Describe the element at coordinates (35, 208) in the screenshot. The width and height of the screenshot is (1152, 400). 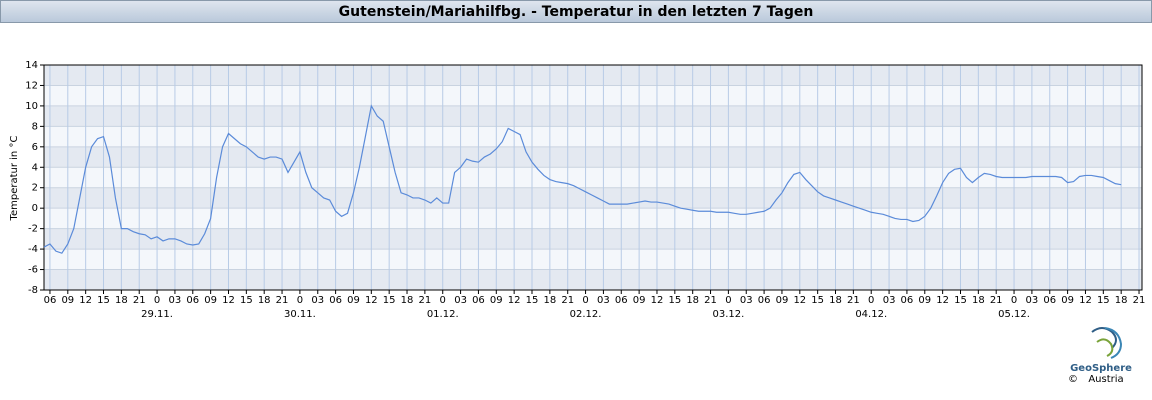
I see `y-tick-label: 0` at that location.